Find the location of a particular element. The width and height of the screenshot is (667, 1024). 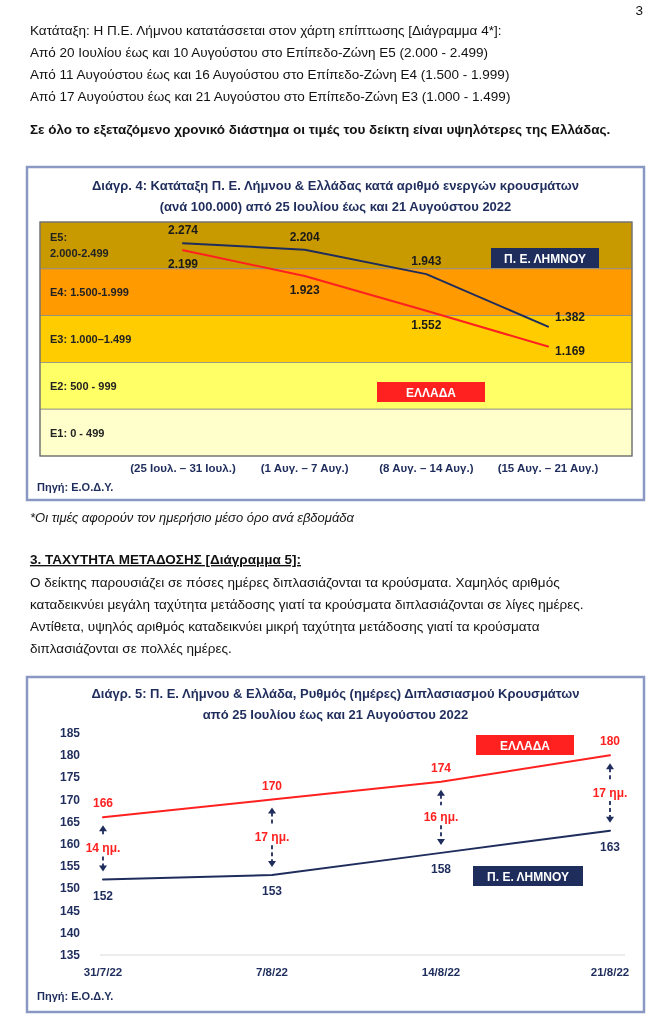

y-tick-label: 170 is located at coordinates (70, 799).